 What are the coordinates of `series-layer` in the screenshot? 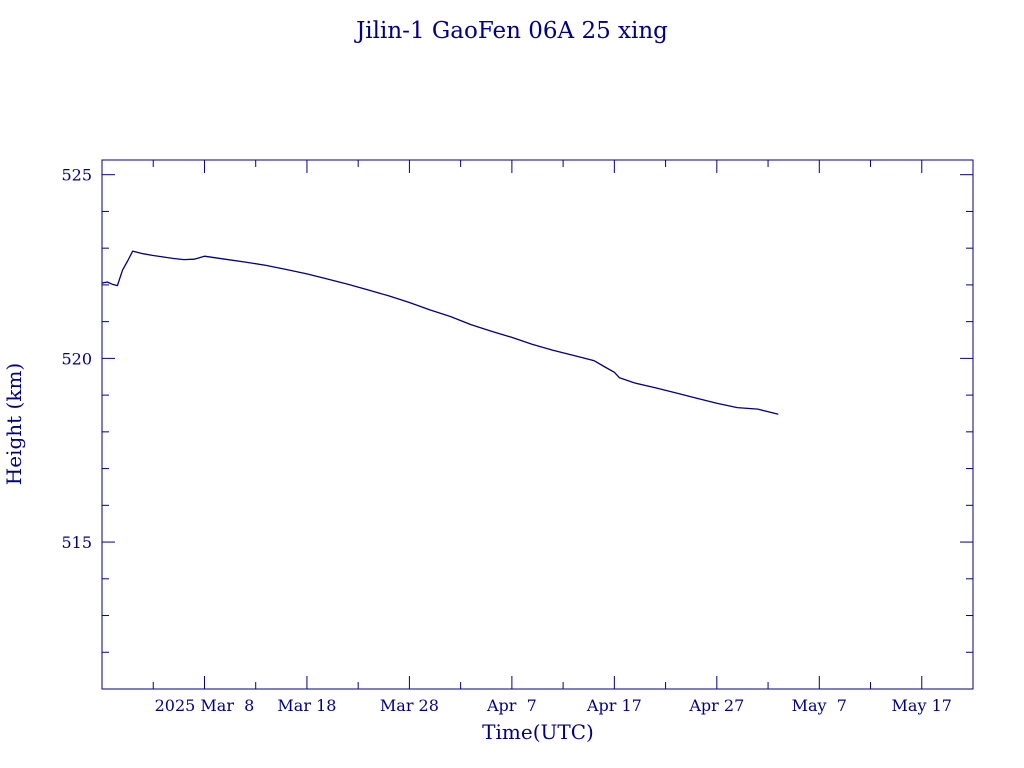 It's located at (440, 332).